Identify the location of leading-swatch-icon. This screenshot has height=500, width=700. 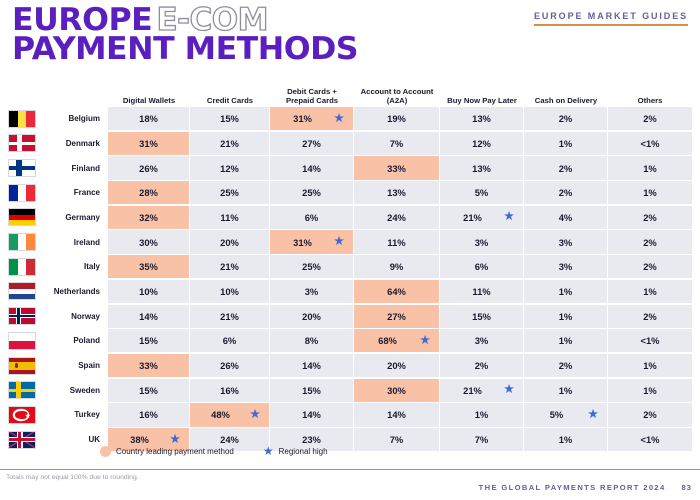
(105, 451).